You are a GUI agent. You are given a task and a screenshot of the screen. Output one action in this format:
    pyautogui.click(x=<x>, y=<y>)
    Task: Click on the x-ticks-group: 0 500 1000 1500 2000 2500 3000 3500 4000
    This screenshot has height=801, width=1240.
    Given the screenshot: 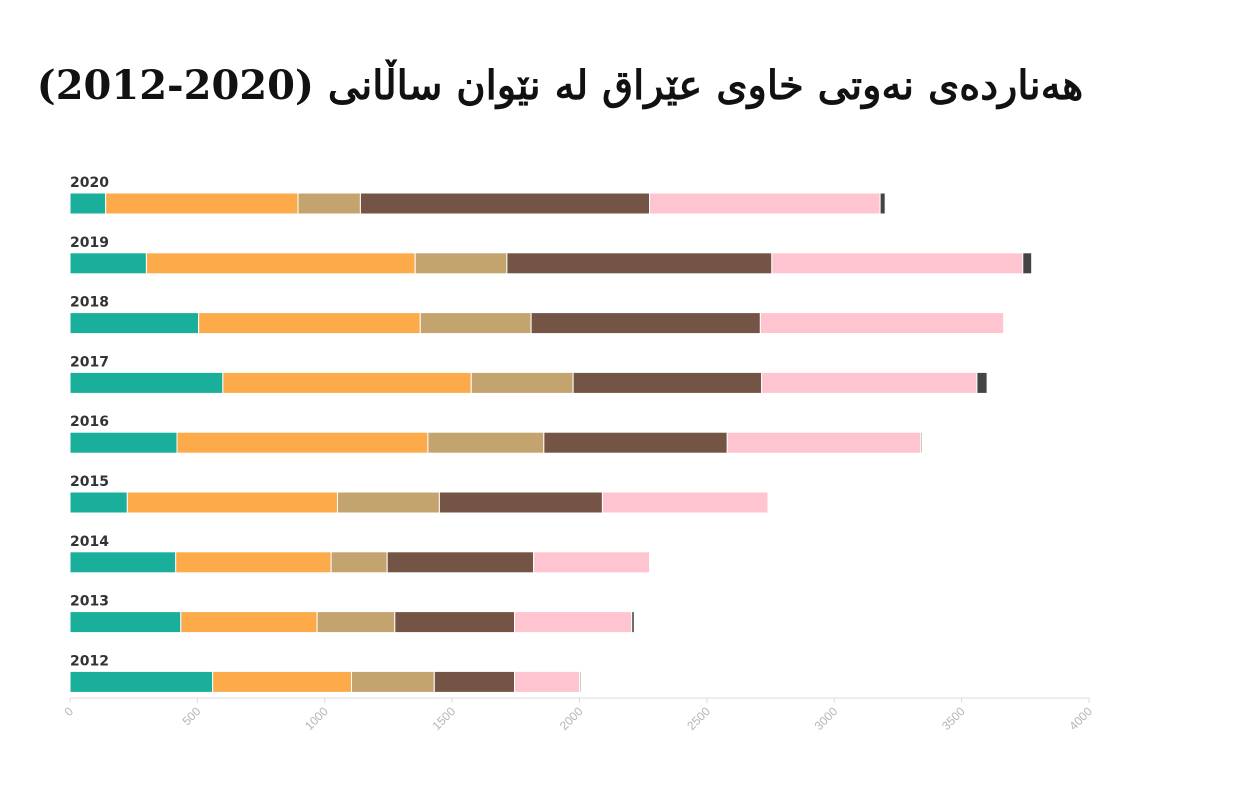 What is the action you would take?
    pyautogui.click(x=578, y=715)
    